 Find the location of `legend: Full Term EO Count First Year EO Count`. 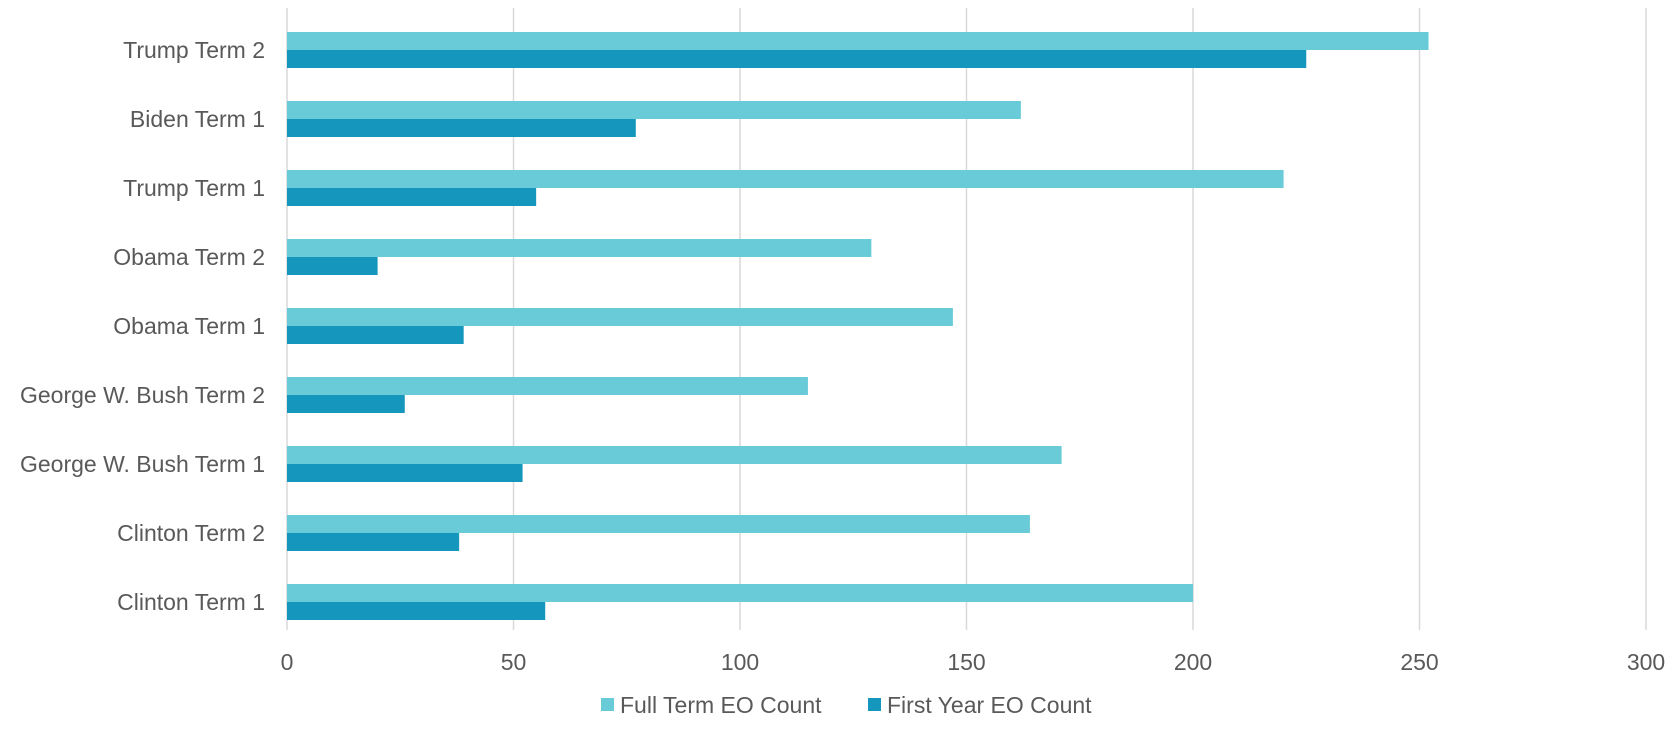

legend: Full Term EO Count First Year EO Count is located at coordinates (846, 705).